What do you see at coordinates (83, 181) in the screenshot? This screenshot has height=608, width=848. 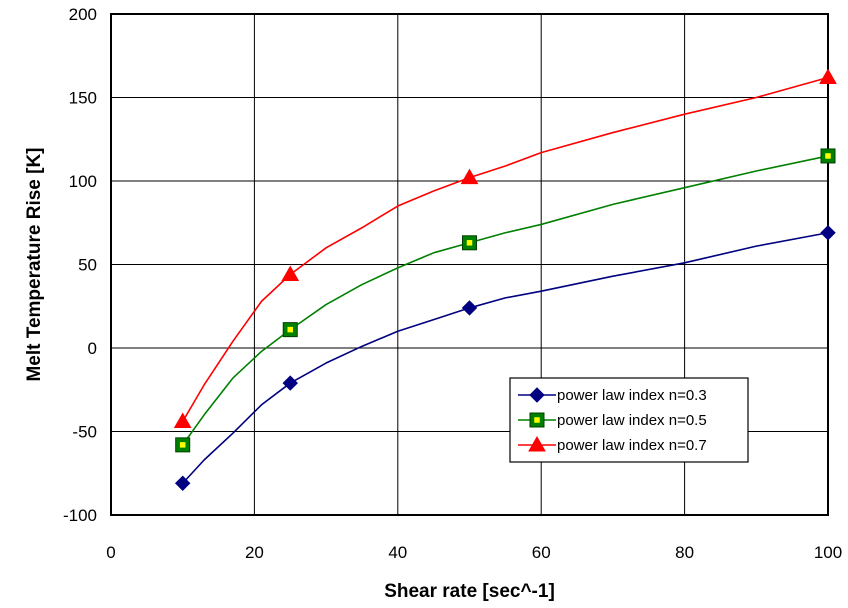 I see `y-tick-label: 100` at bounding box center [83, 181].